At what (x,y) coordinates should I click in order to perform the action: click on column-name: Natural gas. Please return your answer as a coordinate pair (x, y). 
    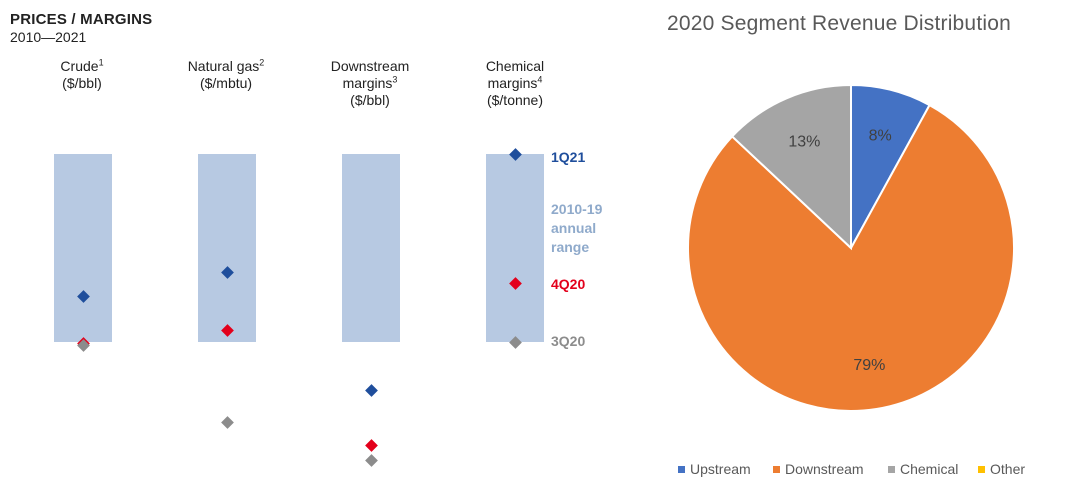
    Looking at the image, I should click on (223, 66).